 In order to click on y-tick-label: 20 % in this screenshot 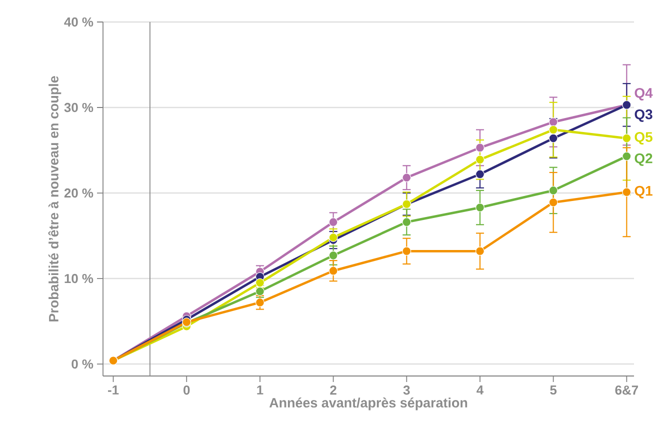, I will do `click(79, 193)`.